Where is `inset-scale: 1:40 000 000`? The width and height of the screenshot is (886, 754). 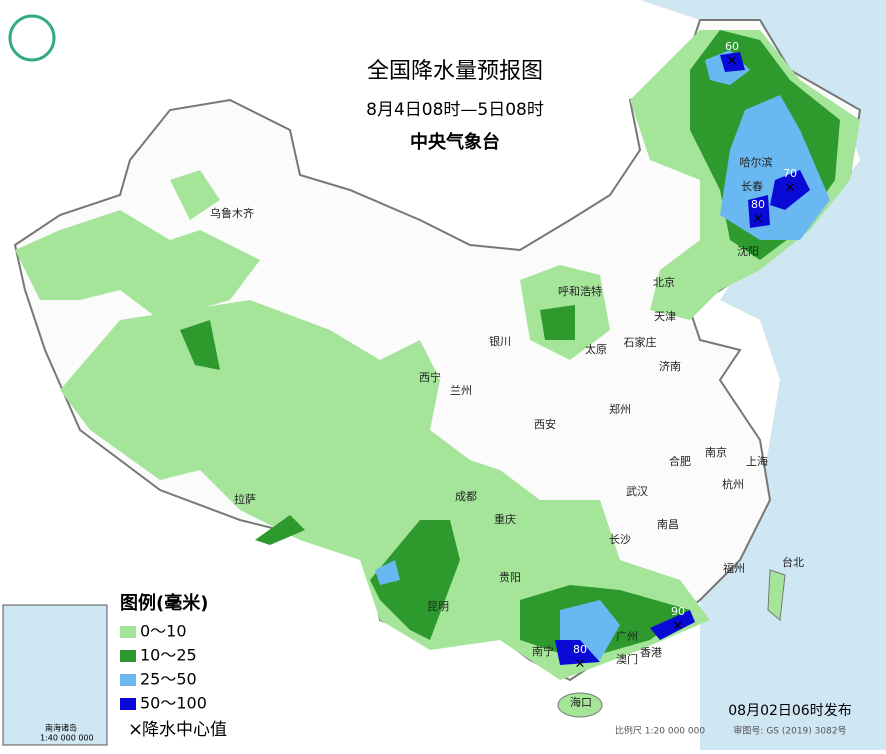 inset-scale: 1:40 000 000 is located at coordinates (67, 738).